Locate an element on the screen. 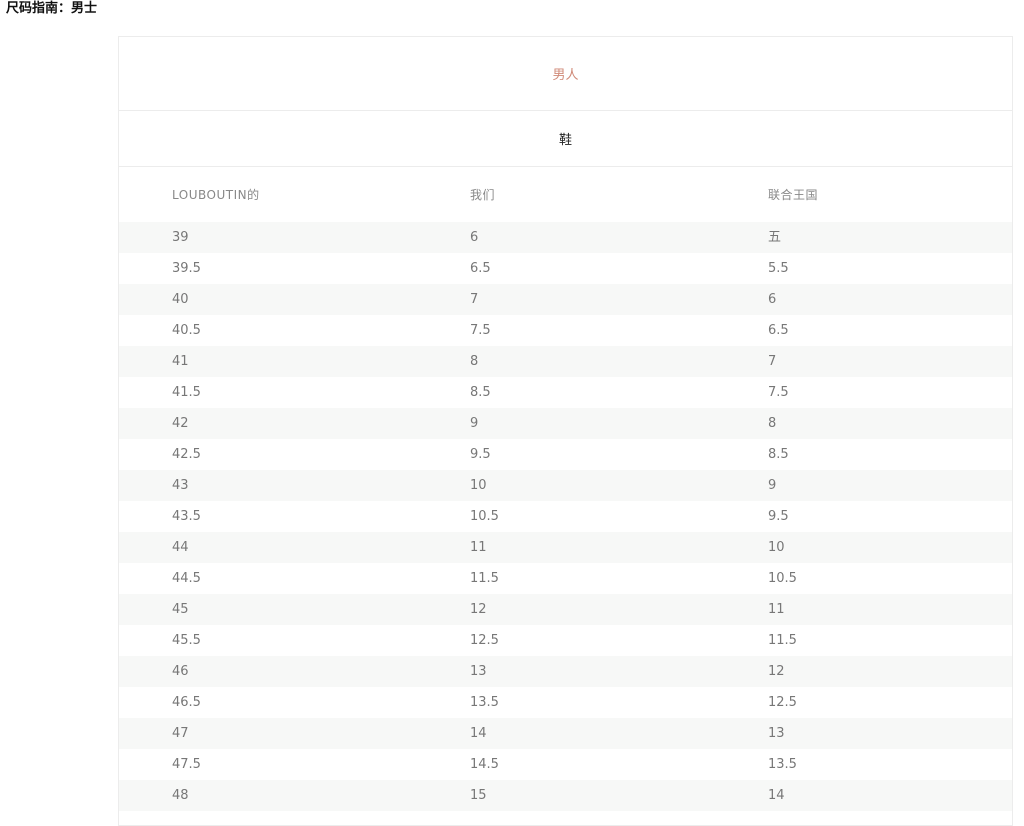 Image resolution: width=1024 pixels, height=826 pixels. column-header-us: 我们 is located at coordinates (483, 195).